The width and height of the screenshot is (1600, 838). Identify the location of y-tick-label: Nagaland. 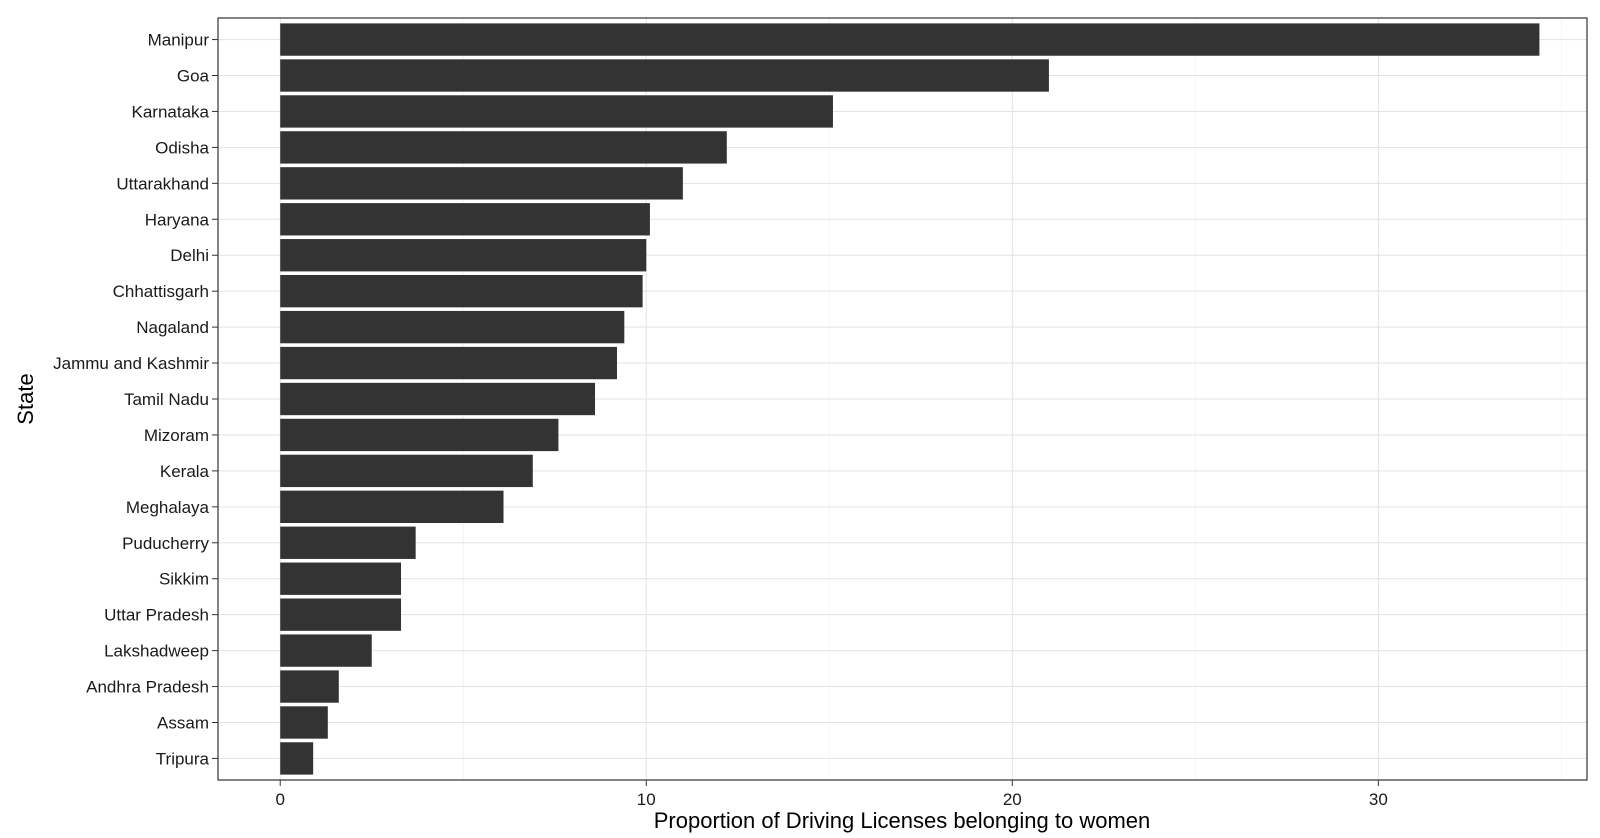
(172, 327).